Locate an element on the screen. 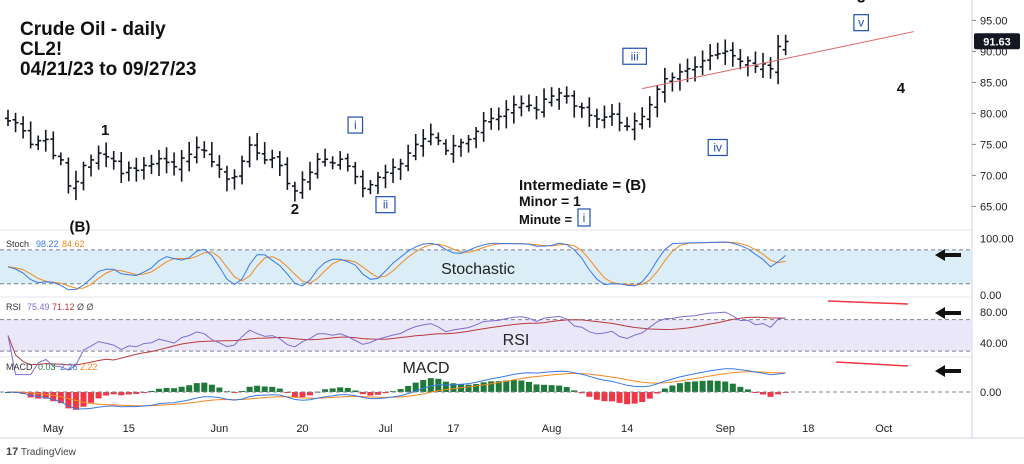 The height and width of the screenshot is (464, 1024). x-tick-label: Jul is located at coordinates (385, 429).